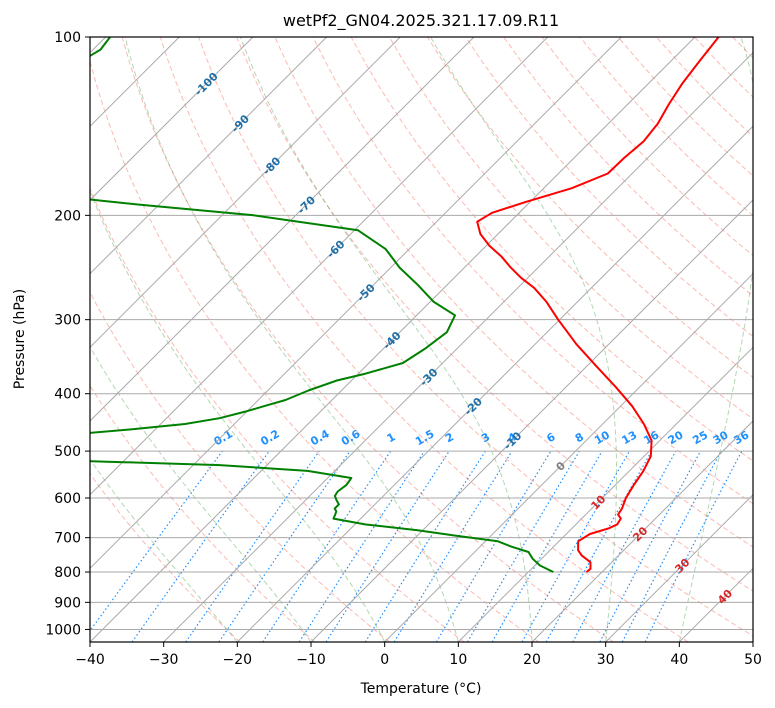 The image size is (775, 708). I want to click on chart-title: wetPf2_GN04.2025.321.17.09.R11, so click(421, 21).